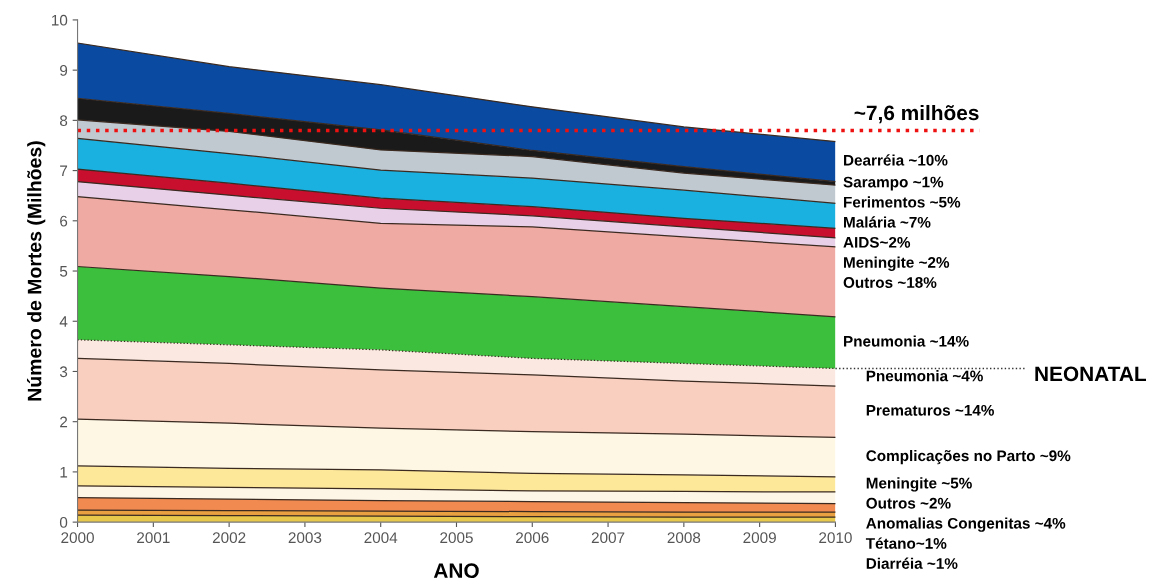 The image size is (1175, 586). Describe the element at coordinates (305, 538) in the screenshot. I see `x-tick-label: 2003` at that location.